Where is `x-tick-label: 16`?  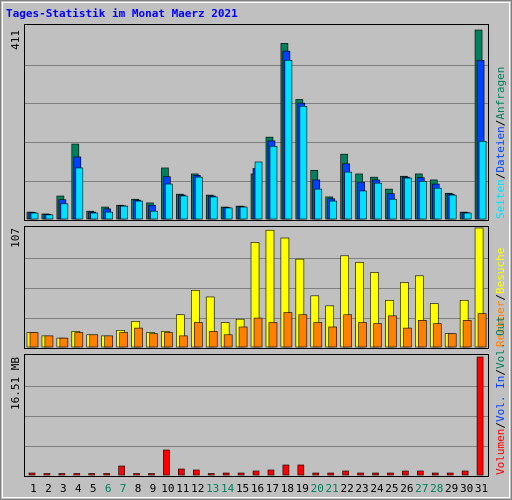 x-tick-label: 16 is located at coordinates (257, 488).